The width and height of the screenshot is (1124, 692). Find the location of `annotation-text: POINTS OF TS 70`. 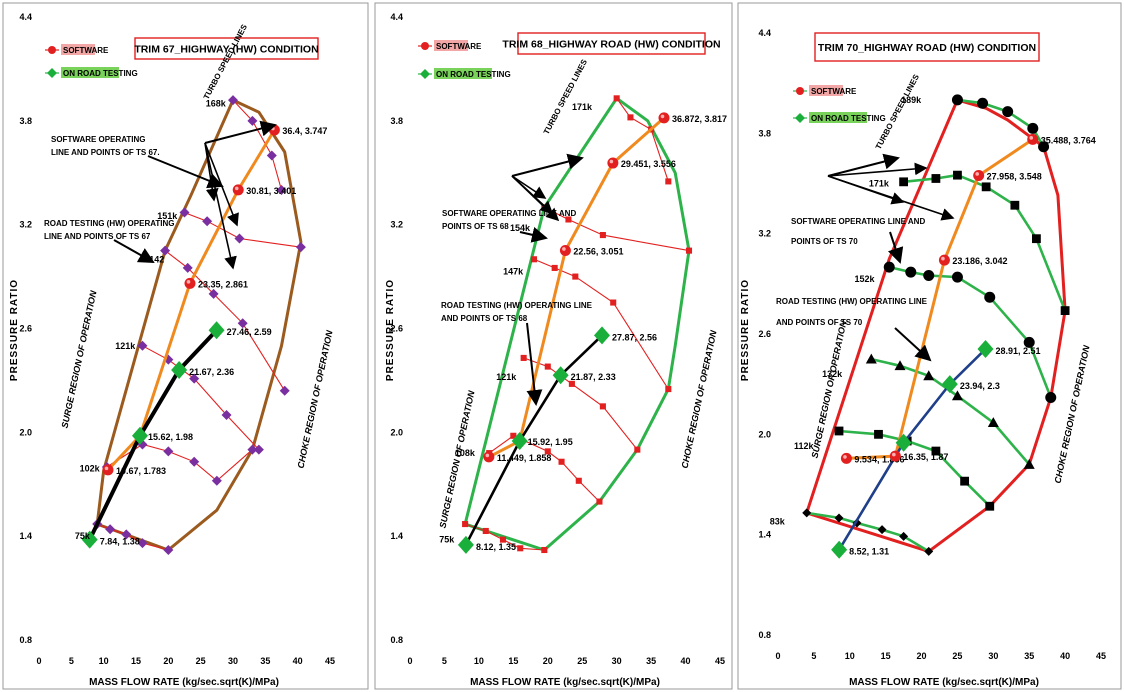

annotation-text: POINTS OF TS 70 is located at coordinates (824, 241).